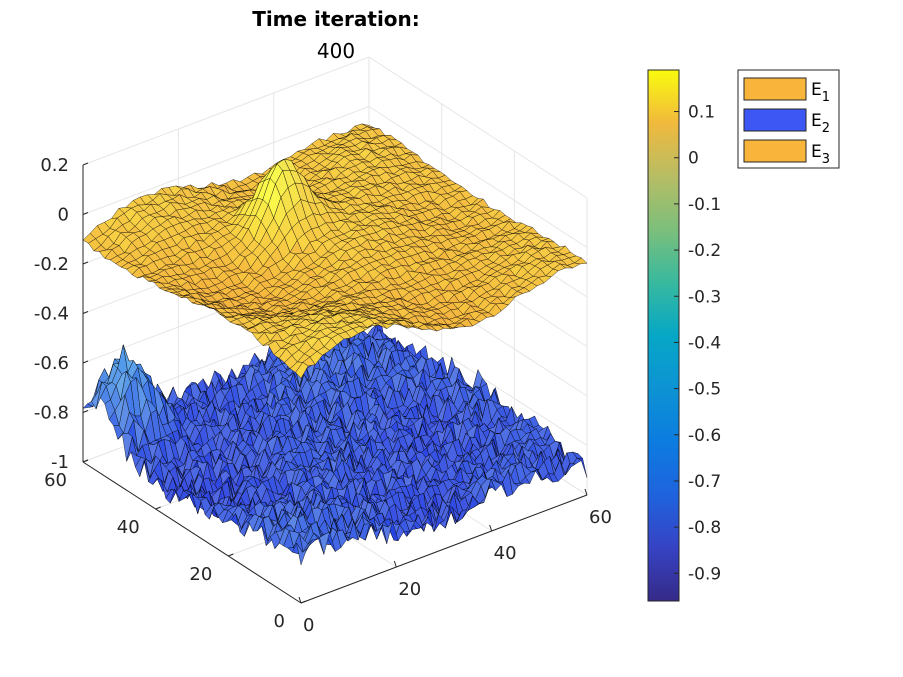  Describe the element at coordinates (409, 589) in the screenshot. I see `x-tick-label: 20` at that location.